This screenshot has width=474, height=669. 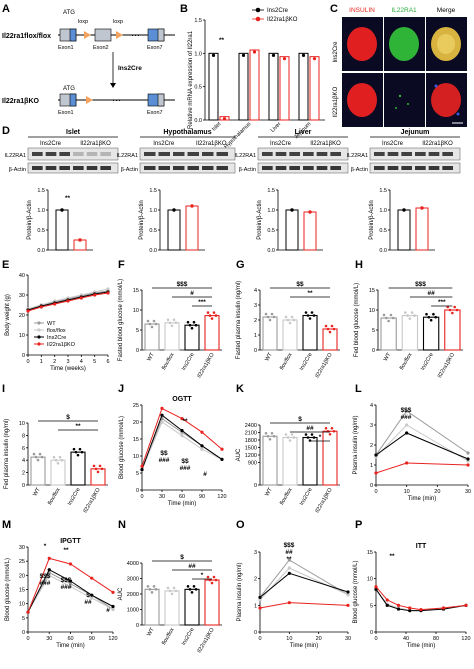 I want to click on panelO-xlabel: Time (min), so click(x=304, y=646).